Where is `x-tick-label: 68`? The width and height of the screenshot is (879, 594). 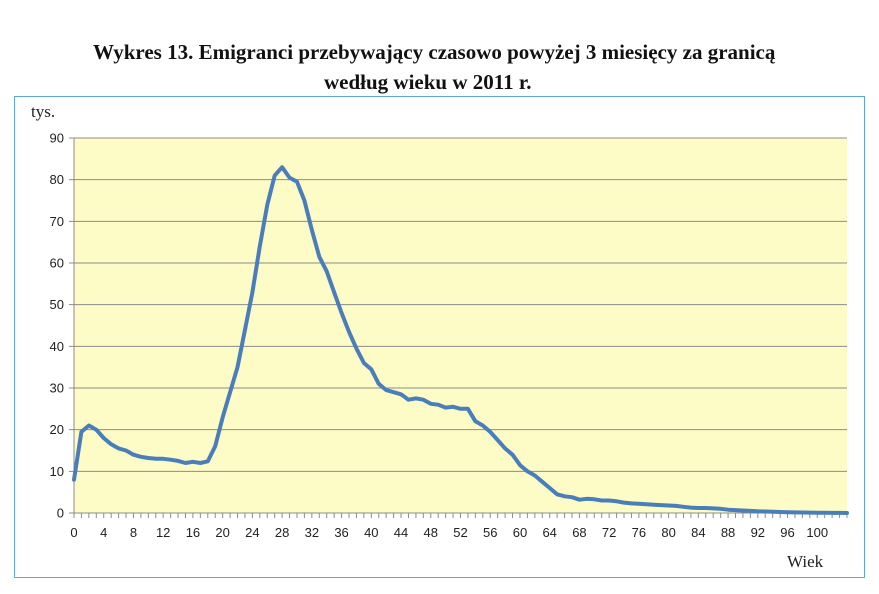 x-tick-label: 68 is located at coordinates (579, 532).